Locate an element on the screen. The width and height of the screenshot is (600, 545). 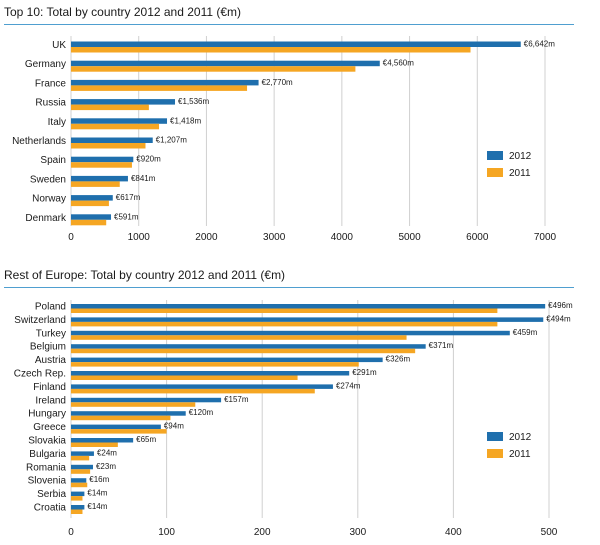
category-label: Sweden is located at coordinates (48, 179).